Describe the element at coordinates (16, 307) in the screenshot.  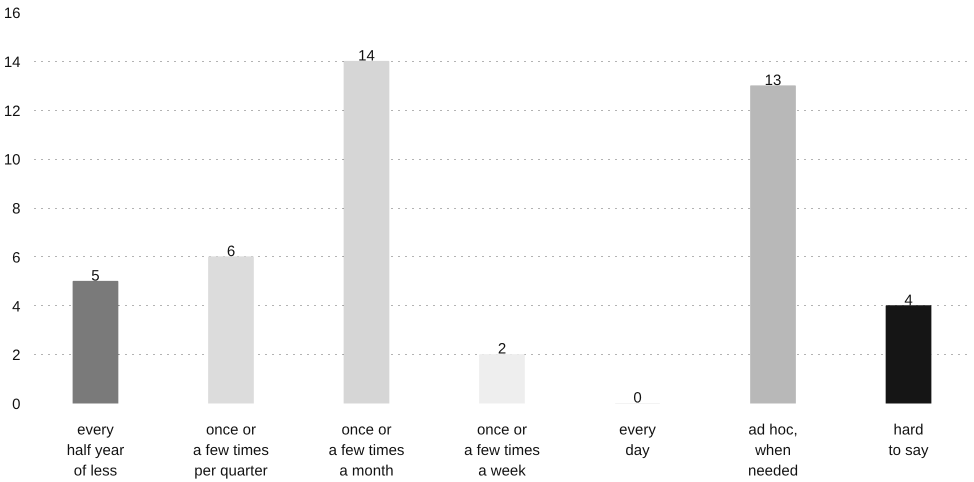
I see `y-tick-label: 4` at that location.